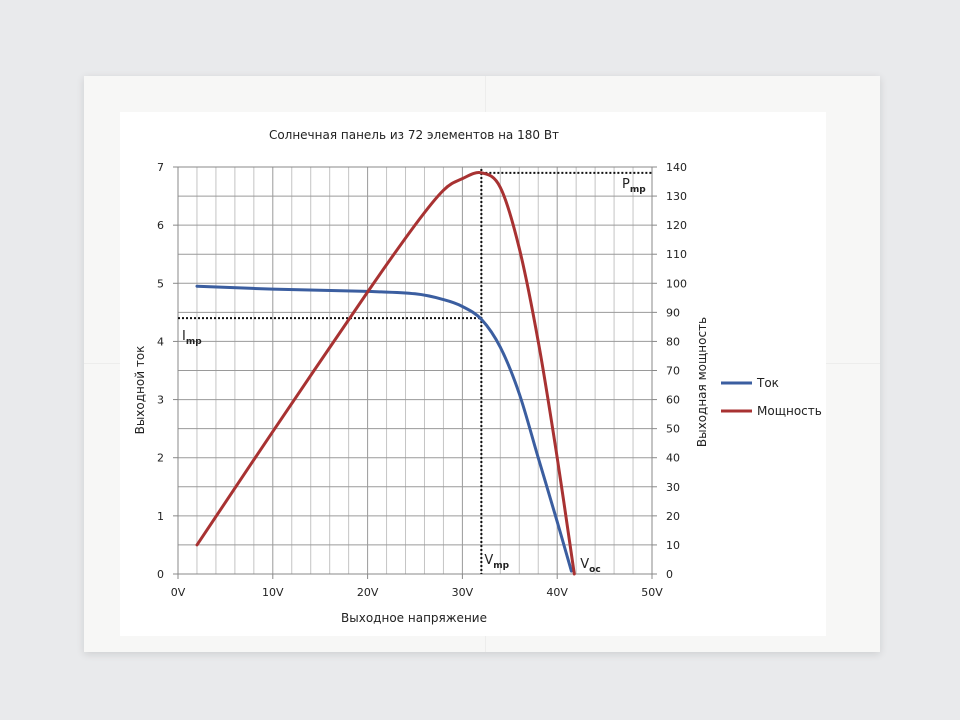  I want to click on y2-tick-labels: 0 10 20 30 40 50 60 70 80 90 100 110 120 130 140, so click(676, 371).